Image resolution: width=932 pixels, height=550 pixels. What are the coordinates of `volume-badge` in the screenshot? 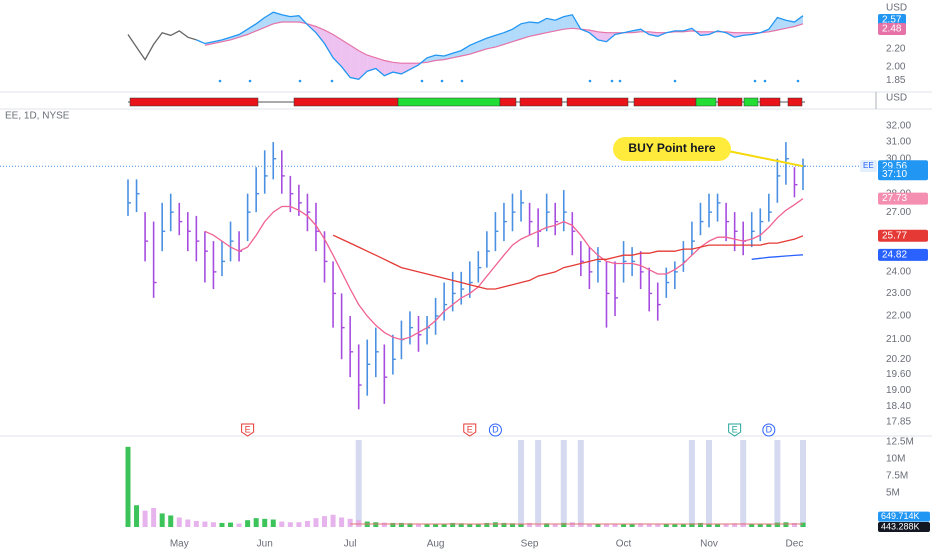 It's located at (904, 516).